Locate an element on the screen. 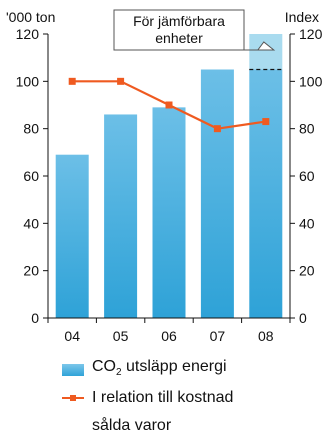 The width and height of the screenshot is (326, 440). y-tick-label-right-120: 120 is located at coordinates (311, 34).